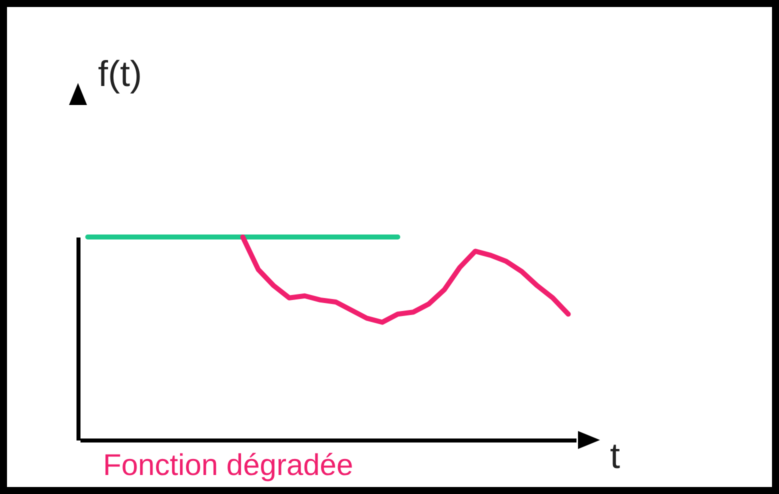 Image resolution: width=779 pixels, height=494 pixels. I want to click on x-axis-title: t, so click(615, 455).